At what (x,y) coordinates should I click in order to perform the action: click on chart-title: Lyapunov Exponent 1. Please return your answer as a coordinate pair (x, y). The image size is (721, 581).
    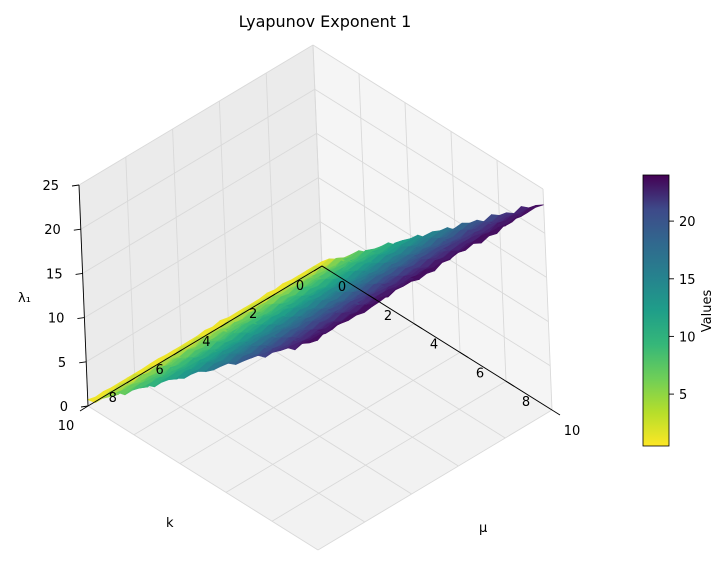
    Looking at the image, I should click on (325, 21).